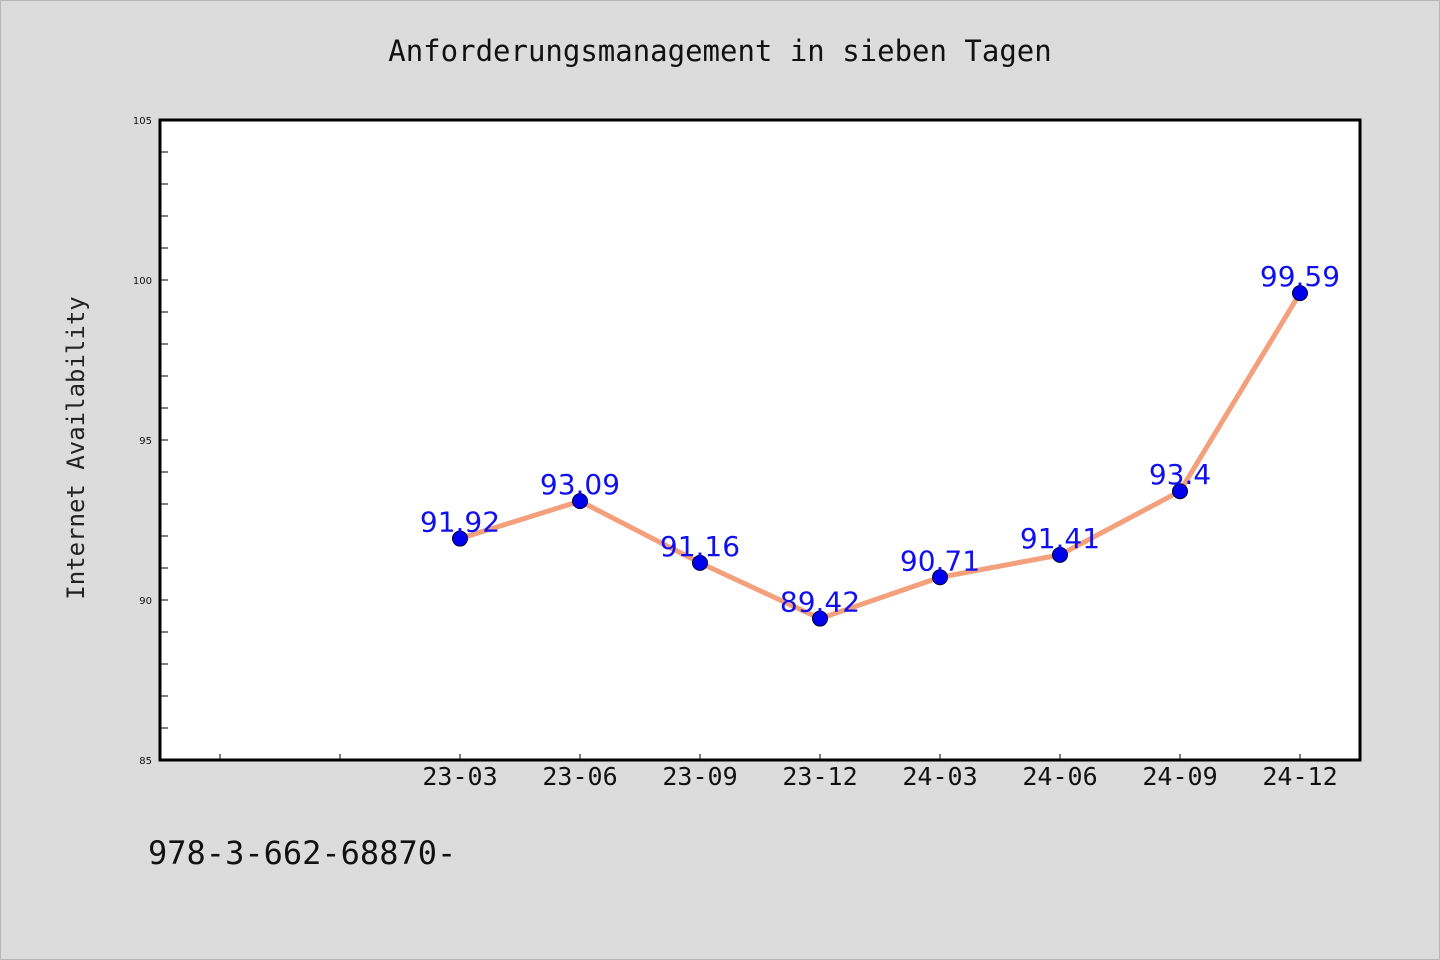  Describe the element at coordinates (1179, 776) in the screenshot. I see `x-tick-label: 24-09` at that location.